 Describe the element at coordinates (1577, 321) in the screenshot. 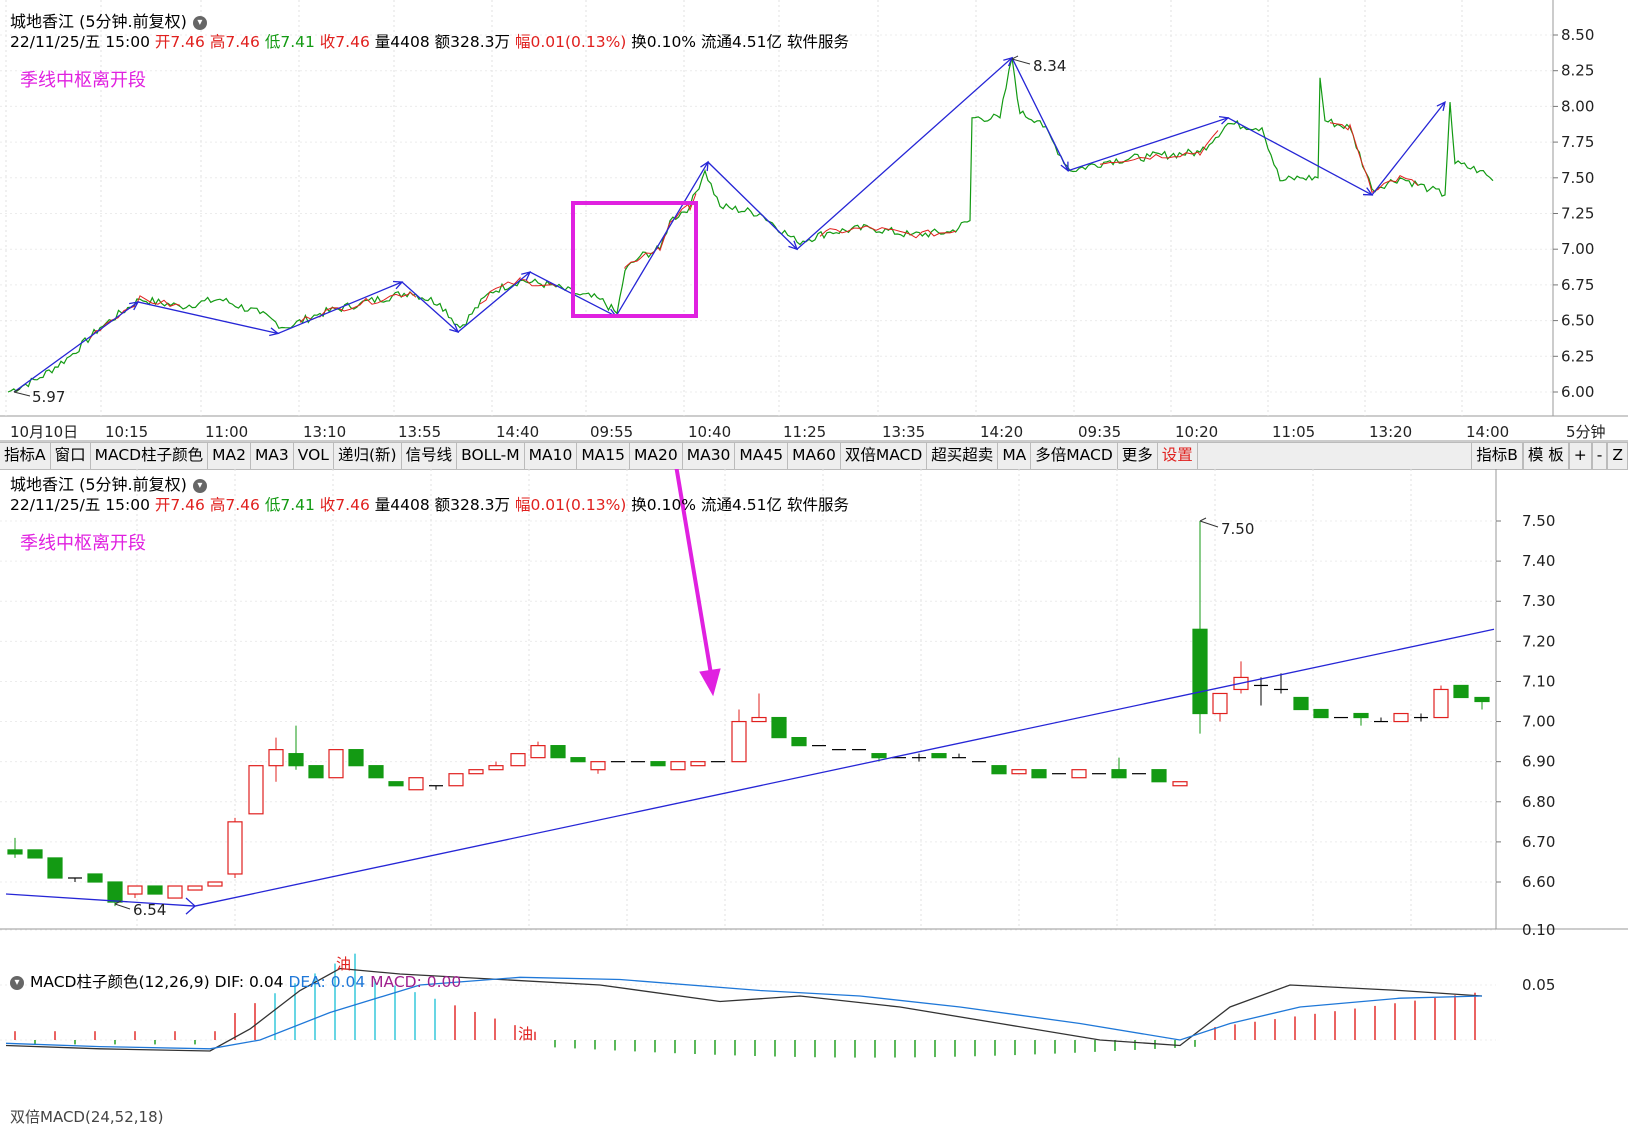

I see `y-tick-label: 6.50` at that location.